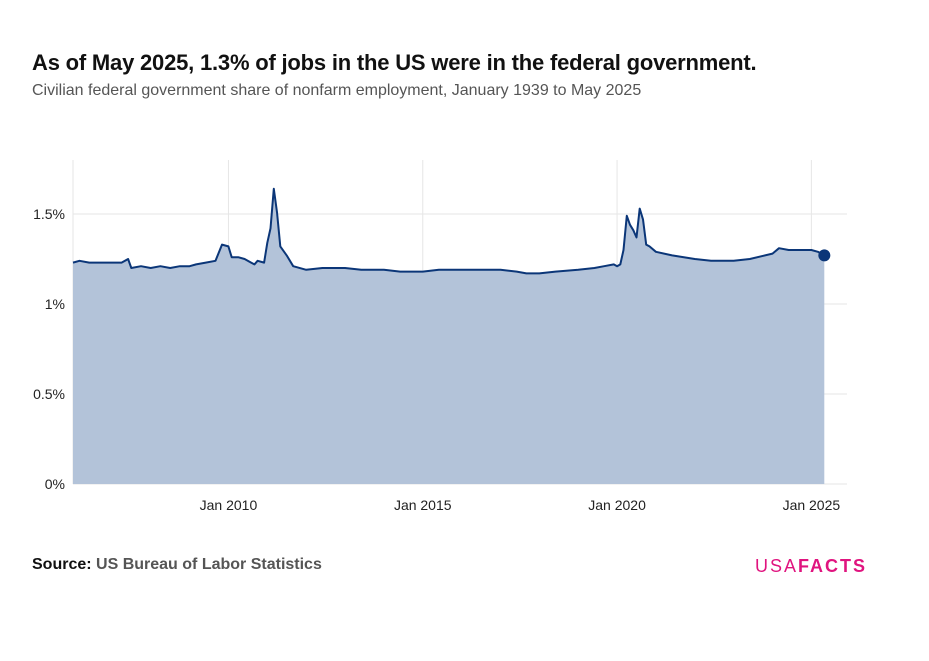  Describe the element at coordinates (448, 231) in the screenshot. I see `series-line` at that location.